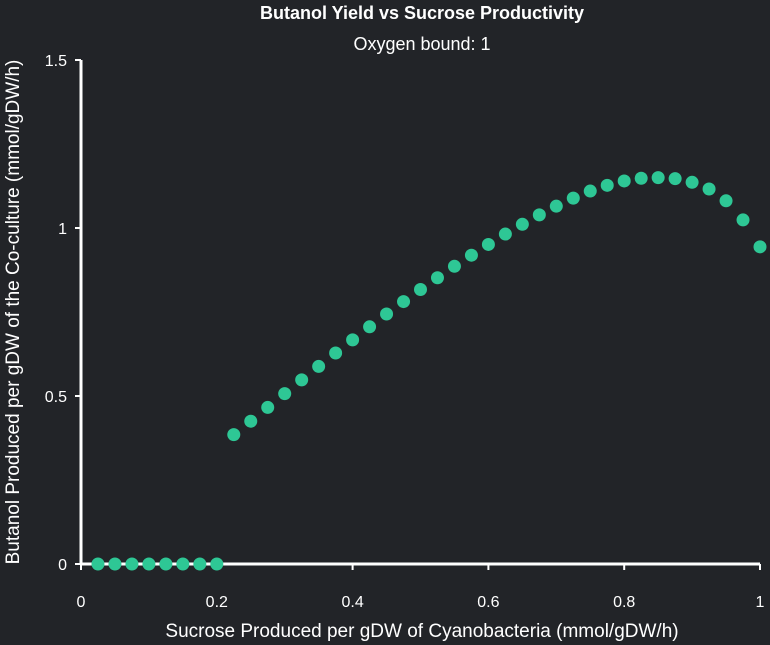 This screenshot has height=645, width=770. I want to click on x-tick-label: 0.8, so click(624, 602).